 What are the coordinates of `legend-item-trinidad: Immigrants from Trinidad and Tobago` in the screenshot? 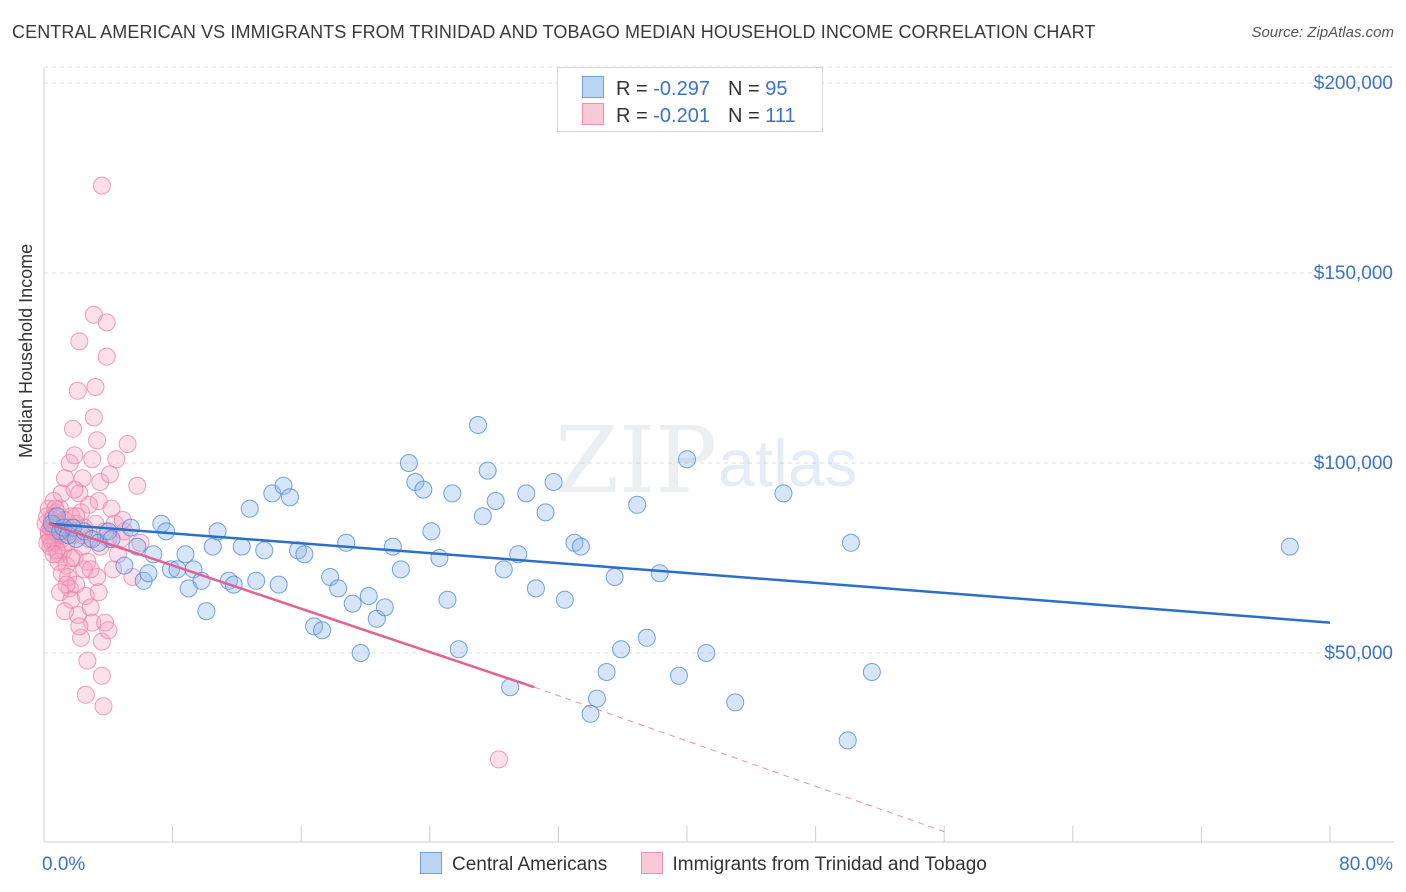 It's located at (813, 864).